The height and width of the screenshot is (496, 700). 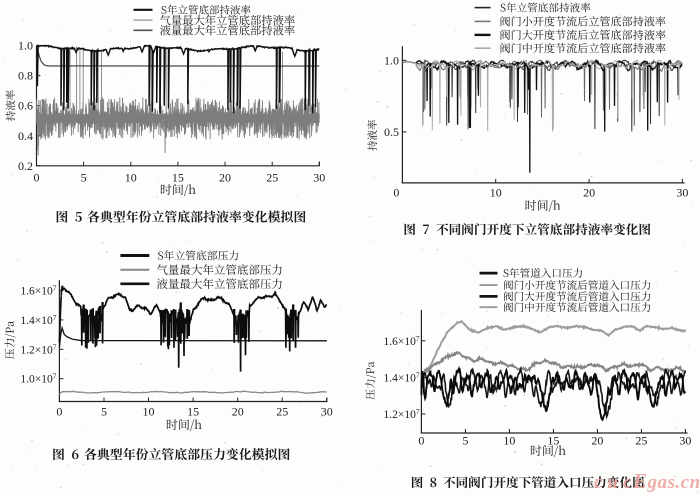 I want to click on svg-text: 0.4, so click(x=25, y=136).